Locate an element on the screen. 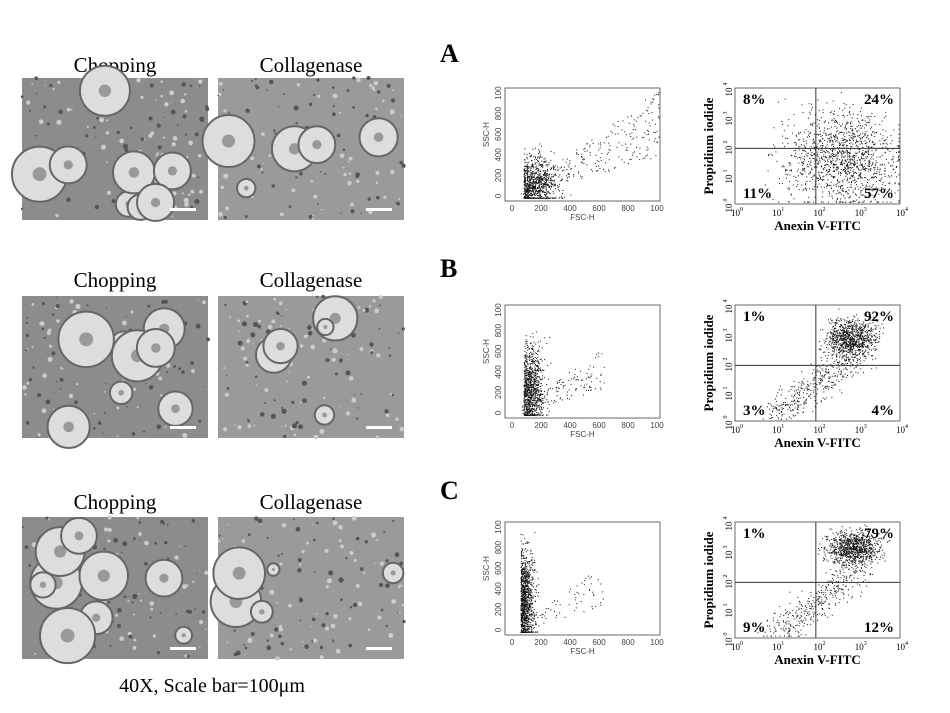  x-tick-label: 200 is located at coordinates (541, 208).